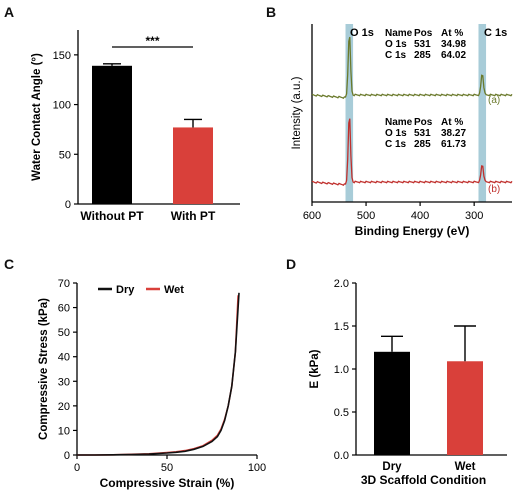  I want to click on a-y-tick-label: 0, so click(68, 205).